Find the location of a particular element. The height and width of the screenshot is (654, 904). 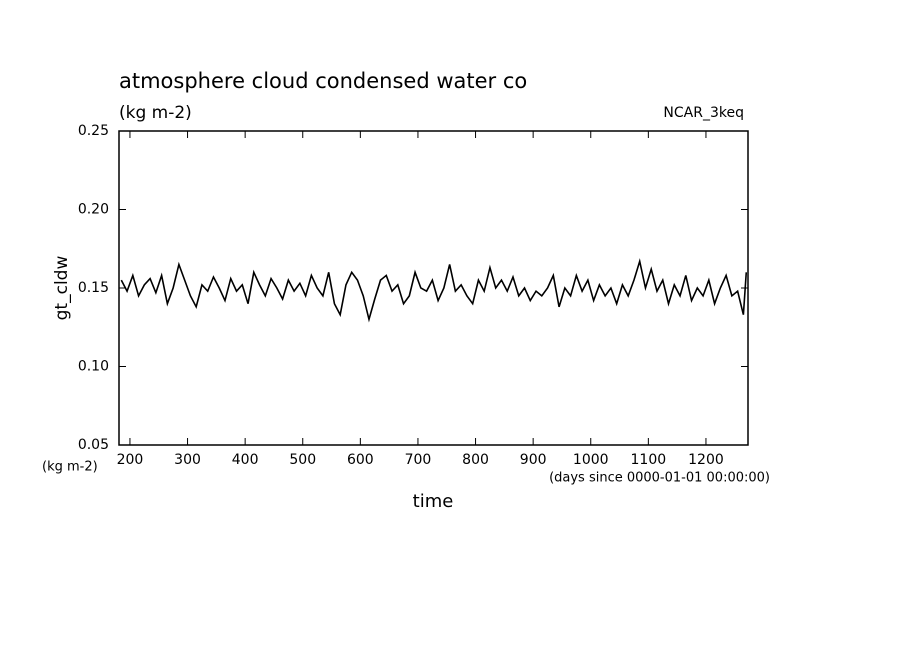

chart-title: atmosphere cloud condensed water co is located at coordinates (323, 81).